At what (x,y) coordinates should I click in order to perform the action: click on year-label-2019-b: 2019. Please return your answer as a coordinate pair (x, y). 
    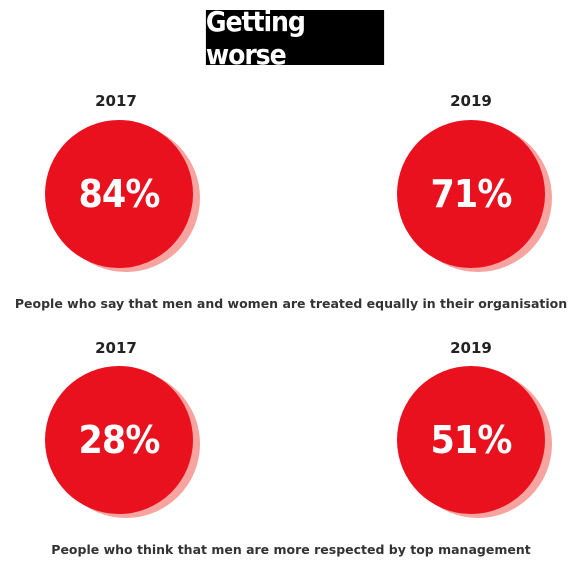
    Looking at the image, I should click on (471, 348).